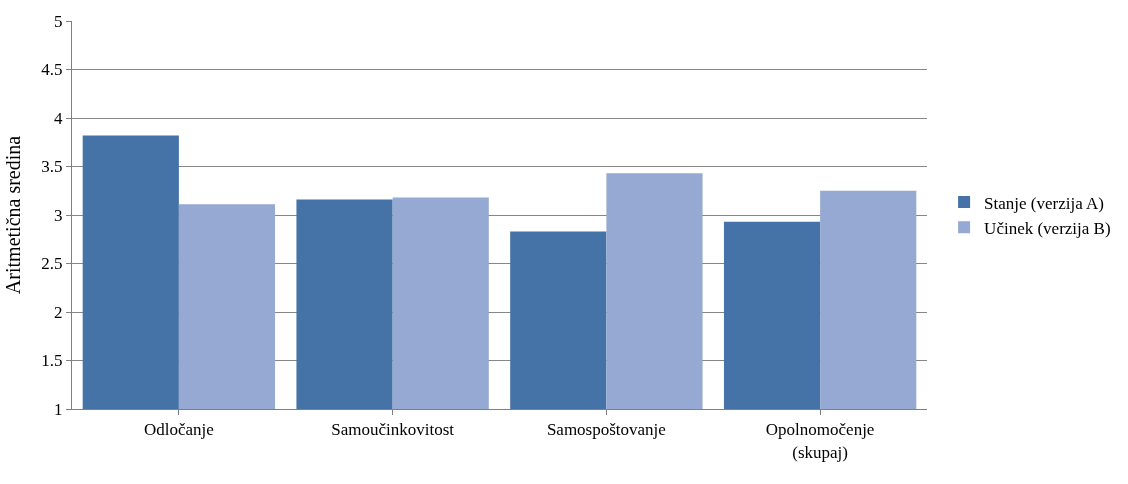 The image size is (1128, 484). What do you see at coordinates (52, 361) in the screenshot?
I see `y-tick-label: 1.5` at bounding box center [52, 361].